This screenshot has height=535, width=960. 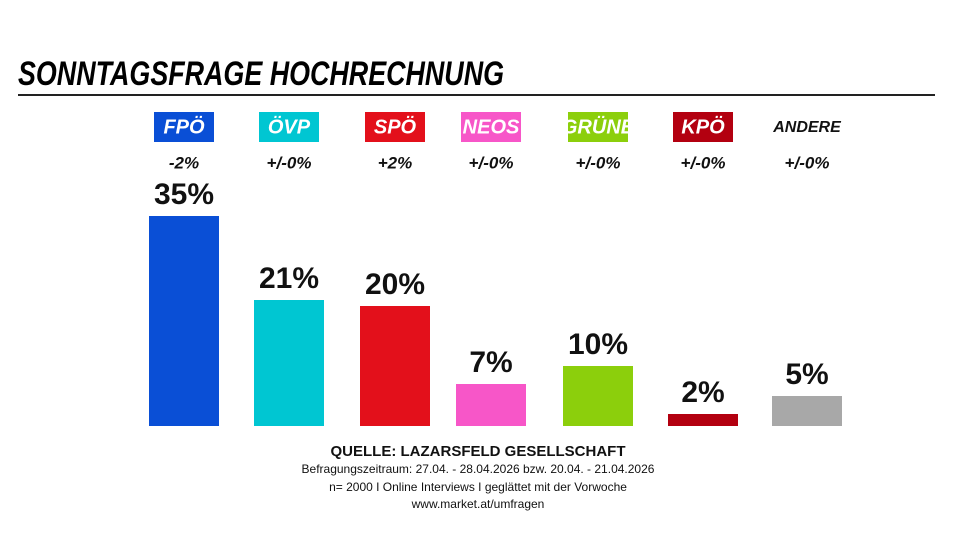 What do you see at coordinates (807, 127) in the screenshot?
I see `party-label: ANDERE` at bounding box center [807, 127].